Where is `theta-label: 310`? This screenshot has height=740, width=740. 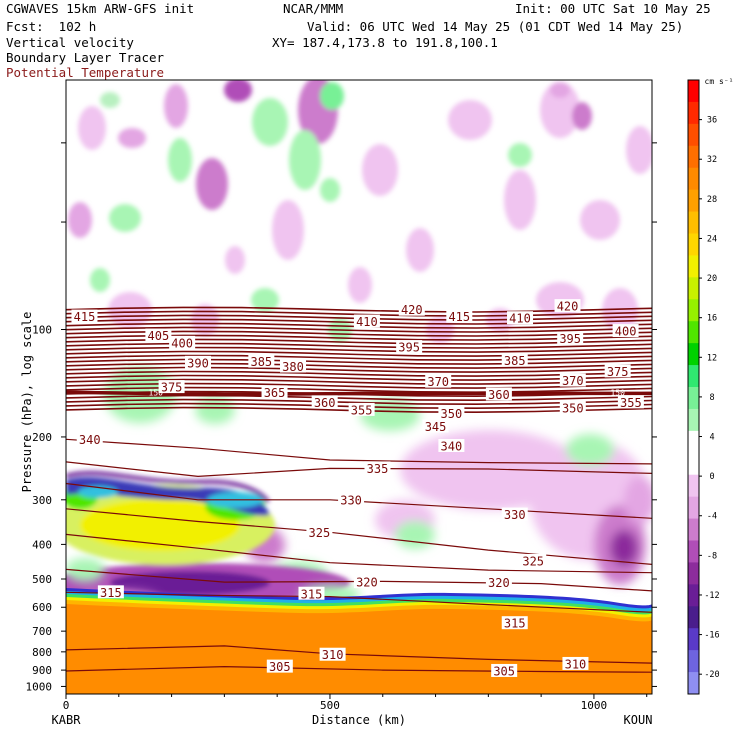
theta-label: 310 is located at coordinates (576, 664).